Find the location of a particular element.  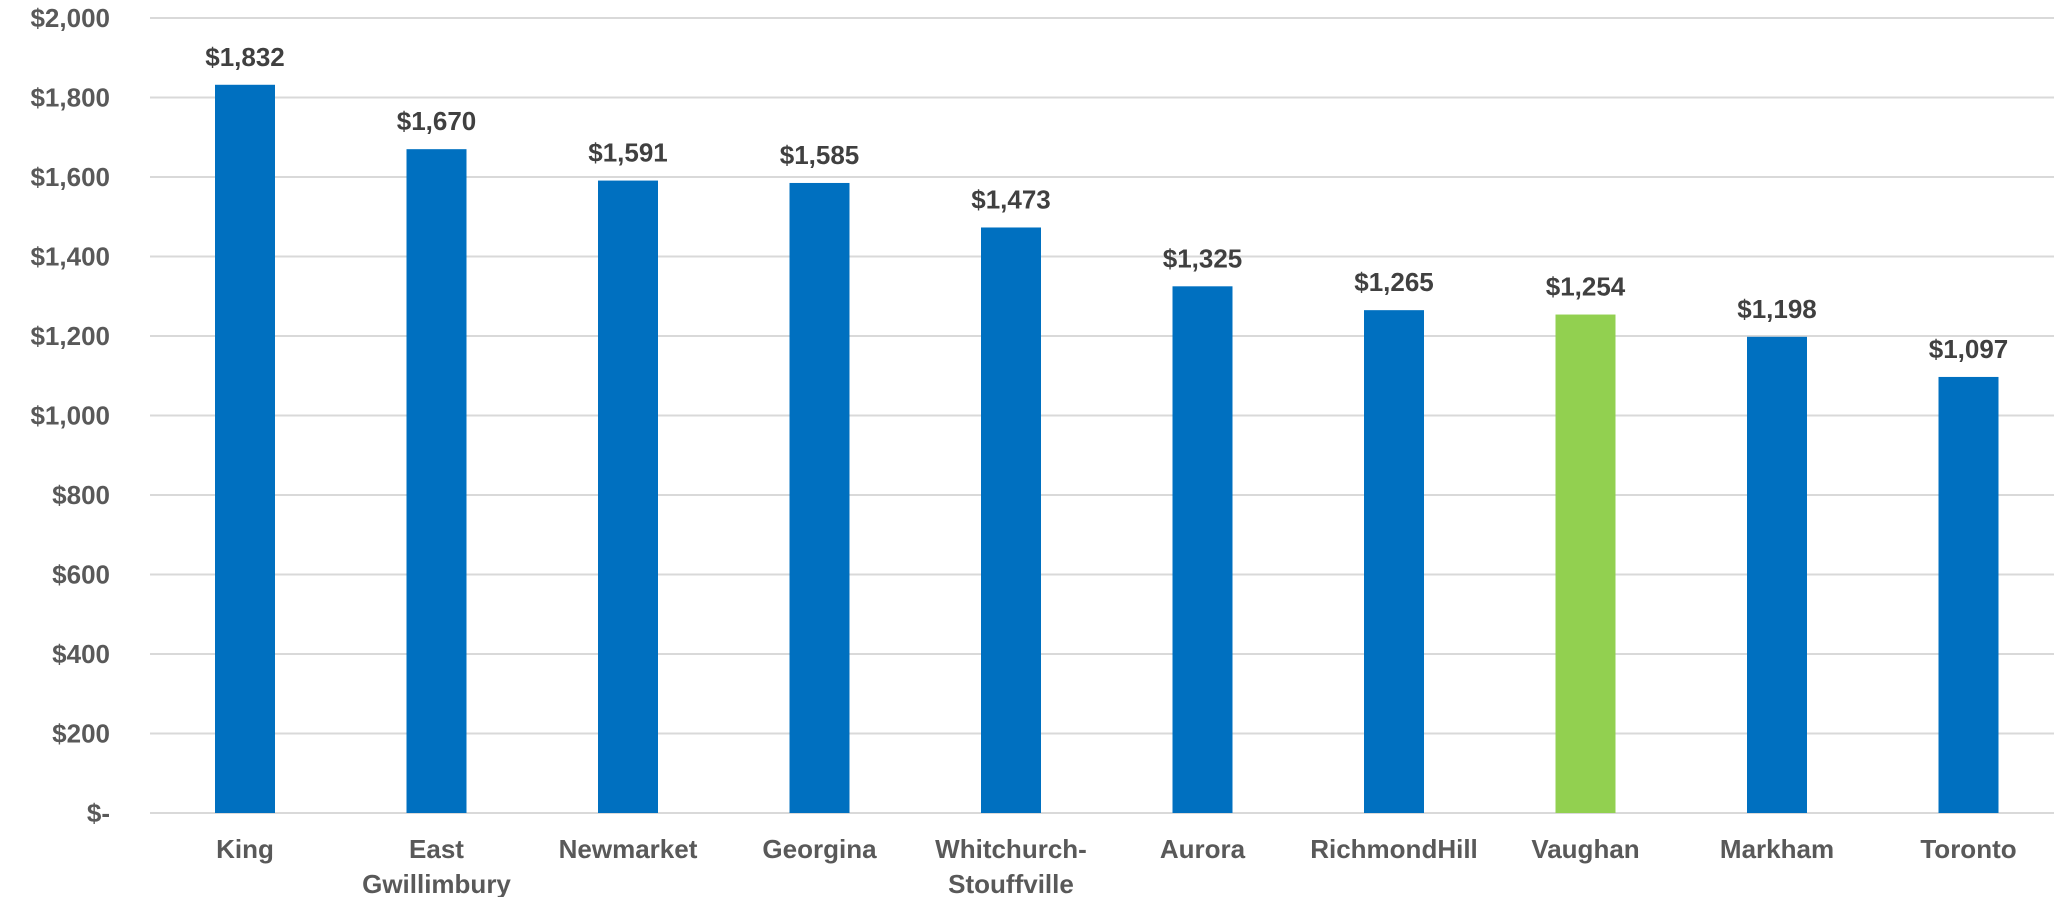

x-tick-label: Vaughan is located at coordinates (1585, 849).